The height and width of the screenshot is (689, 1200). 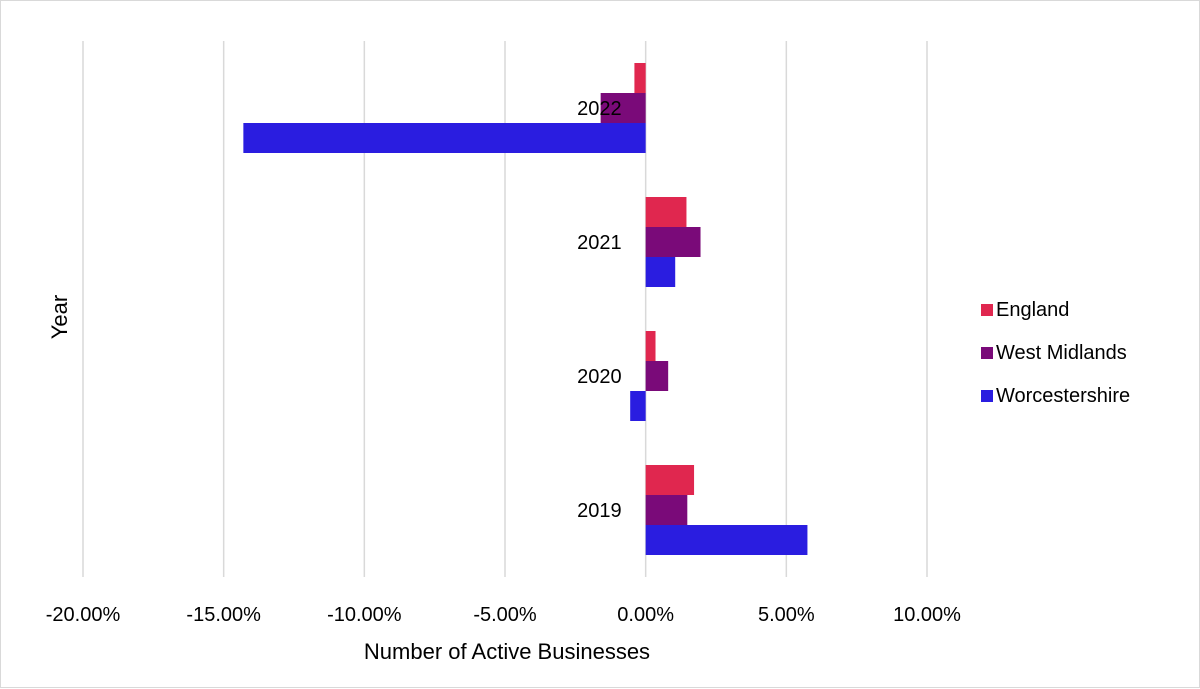 What do you see at coordinates (599, 377) in the screenshot?
I see `category-label: 2020` at bounding box center [599, 377].